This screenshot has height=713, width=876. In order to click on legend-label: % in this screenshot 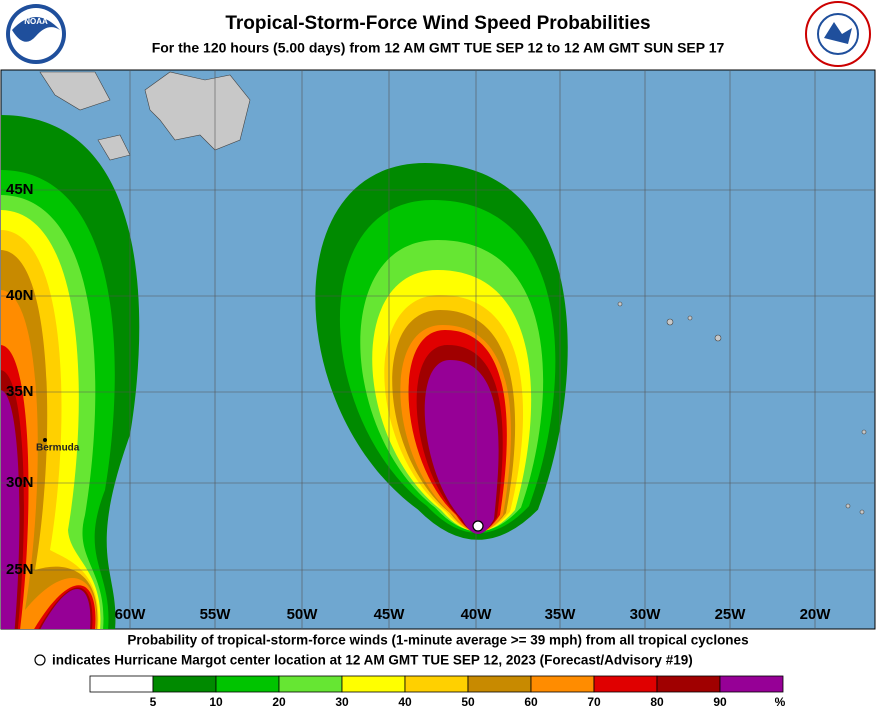, I will do `click(780, 702)`.